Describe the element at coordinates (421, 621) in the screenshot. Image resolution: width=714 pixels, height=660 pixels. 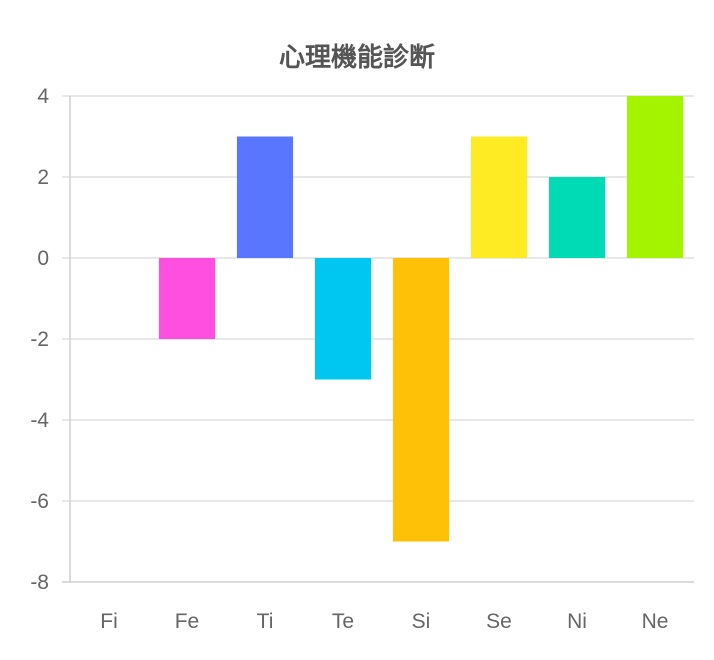
I see `x-tick-label: Si` at that location.